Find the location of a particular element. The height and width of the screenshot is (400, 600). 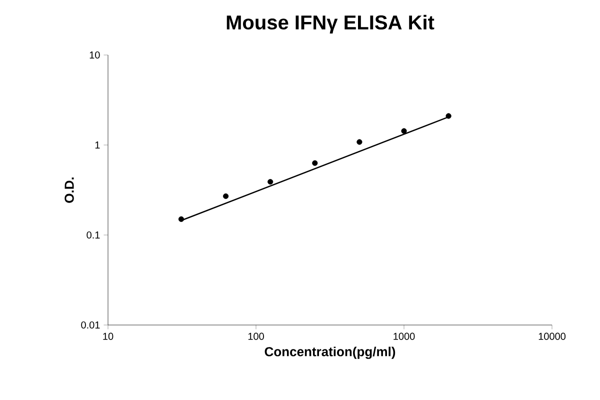

x-axis-title: Concentration(pg/ml) is located at coordinates (330, 352).